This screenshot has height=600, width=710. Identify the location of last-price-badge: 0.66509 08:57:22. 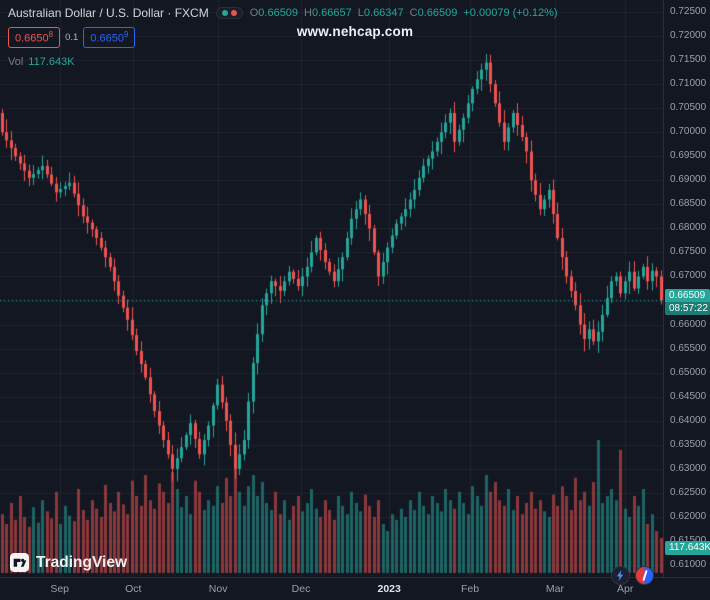
(687, 302).